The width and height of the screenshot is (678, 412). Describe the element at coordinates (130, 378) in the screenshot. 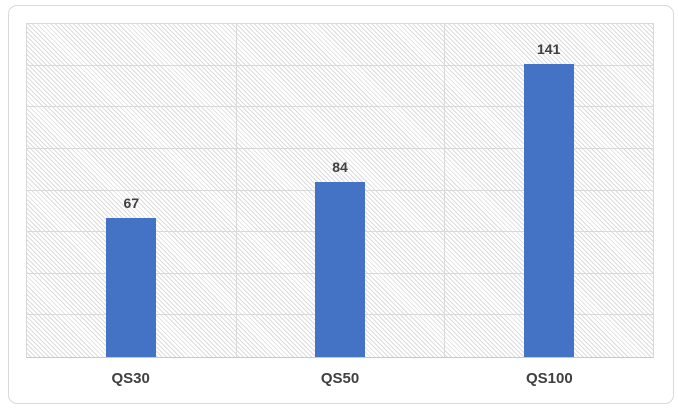

I see `category-label-qs30: QS30` at that location.